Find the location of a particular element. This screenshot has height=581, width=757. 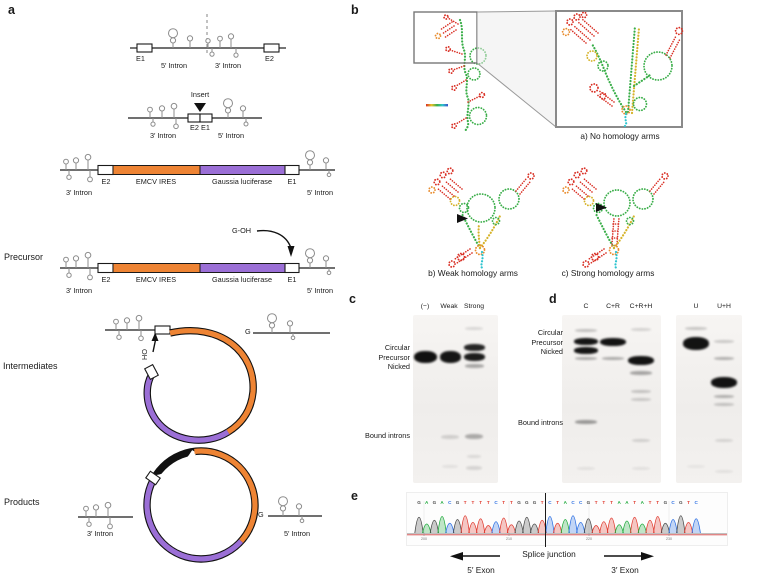

gel-d-lane-label: U+H is located at coordinates (724, 306).